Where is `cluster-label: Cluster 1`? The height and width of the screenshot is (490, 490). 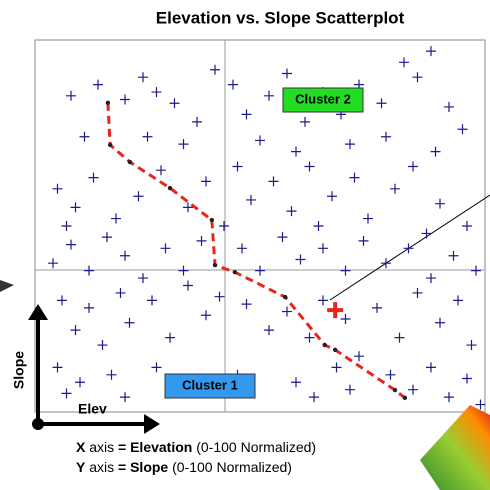
cluster-label: Cluster 1 is located at coordinates (210, 384).